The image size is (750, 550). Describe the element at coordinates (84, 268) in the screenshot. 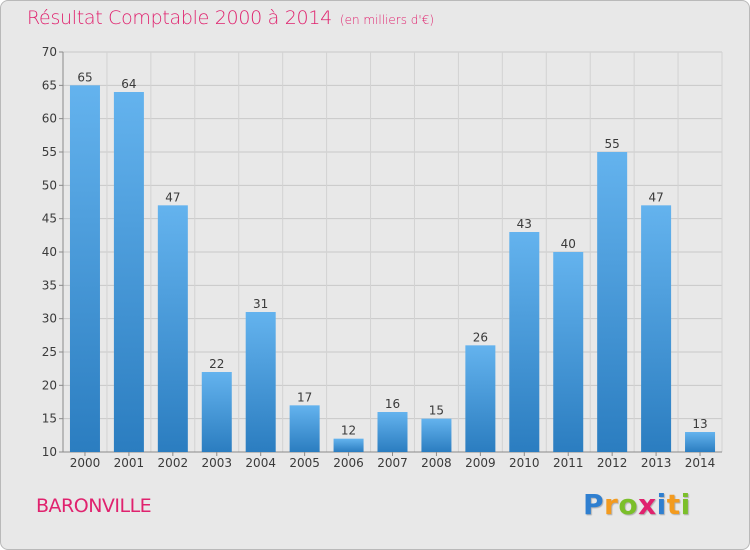

I see `bar-2000` at that location.